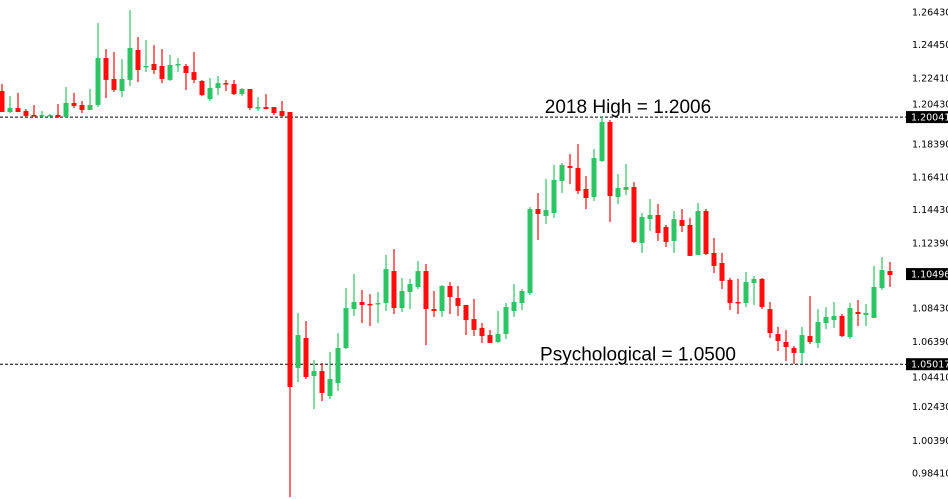 The image size is (948, 499). Describe the element at coordinates (929, 118) in the screenshot. I see `price-tag-label: 1.20041` at that location.